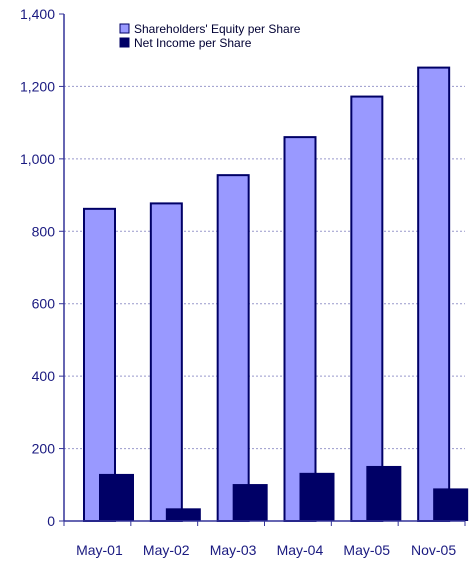 This screenshot has width=473, height=567. What do you see at coordinates (44, 304) in the screenshot?
I see `y-tick-label: 600` at bounding box center [44, 304].